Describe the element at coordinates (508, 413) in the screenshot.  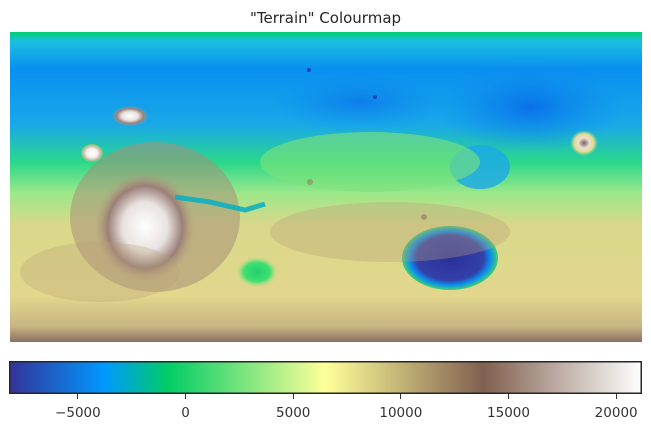
I see `colorbar-tick-label: 15000` at that location.